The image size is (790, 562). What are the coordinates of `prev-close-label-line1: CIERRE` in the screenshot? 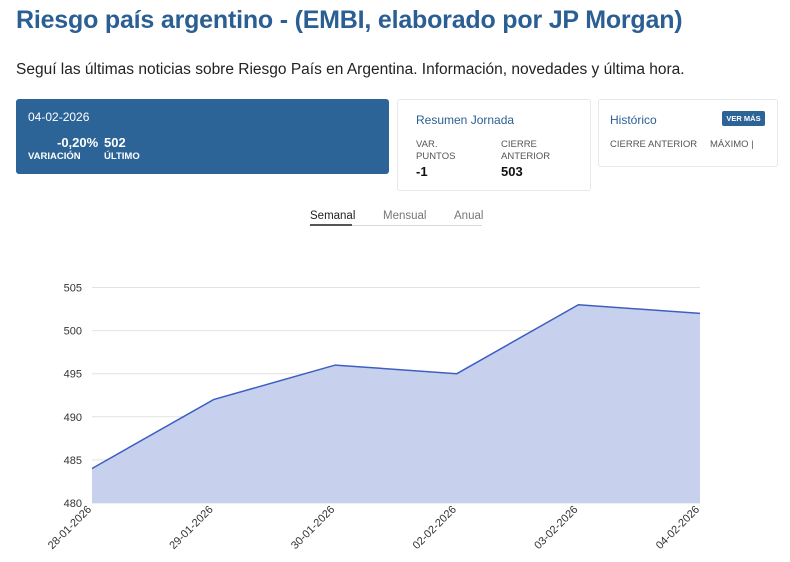 It's located at (519, 144).